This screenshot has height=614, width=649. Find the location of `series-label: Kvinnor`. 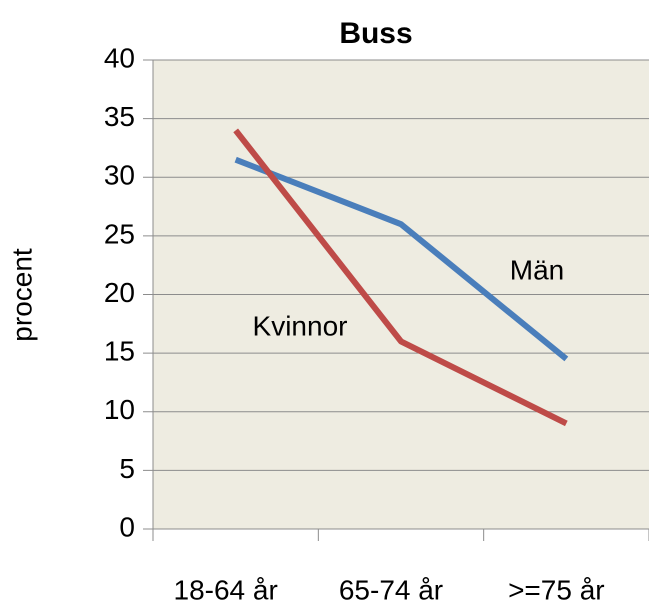

series-label: Kvinnor is located at coordinates (300, 325).